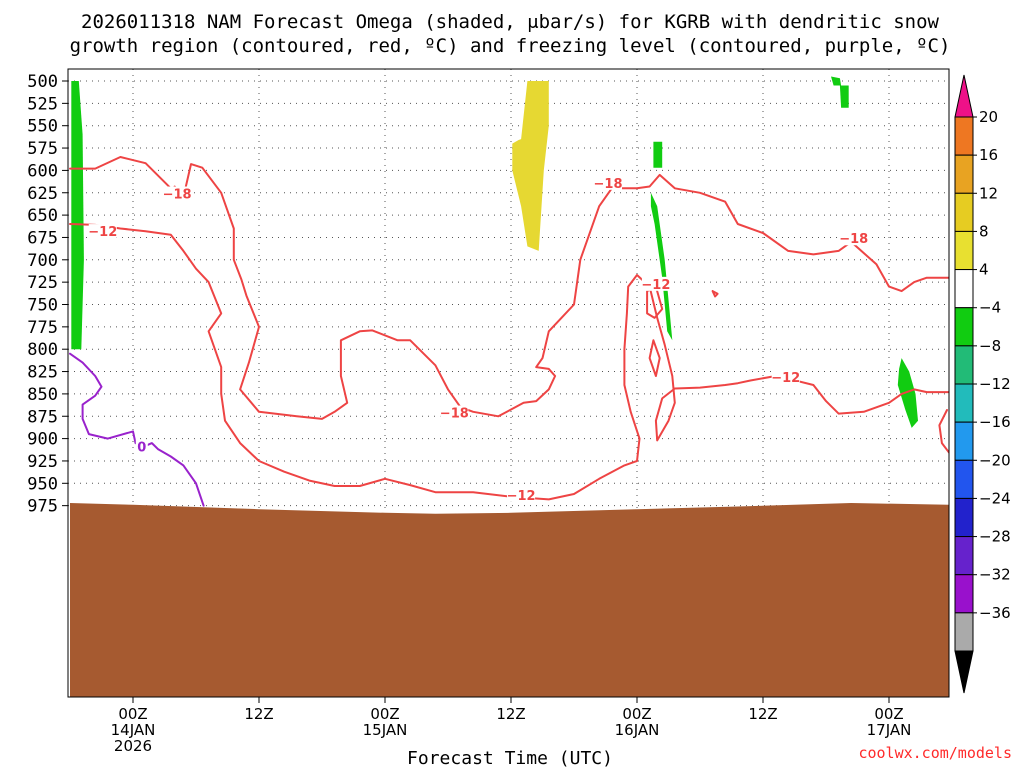  What do you see at coordinates (988, 155) in the screenshot?
I see `colorbar-label-16: 16` at bounding box center [988, 155].